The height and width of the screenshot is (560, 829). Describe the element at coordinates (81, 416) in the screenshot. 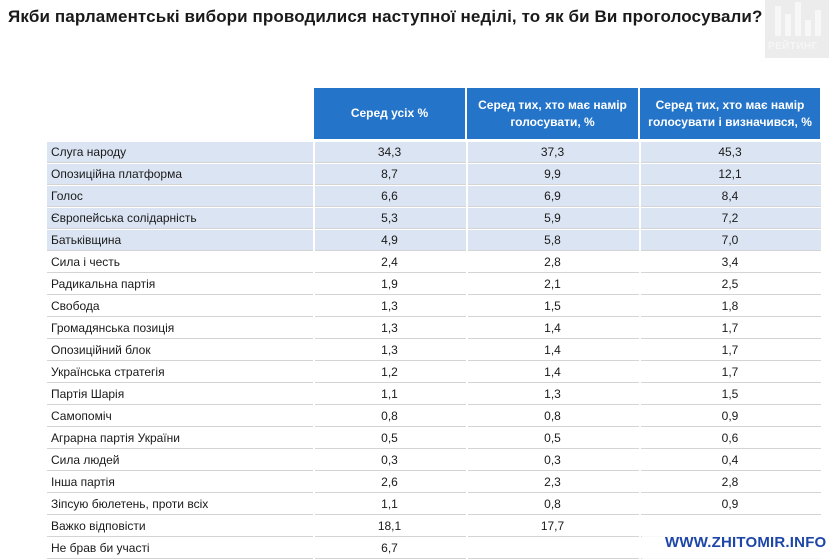

I see `party-name: Самопоміч` at that location.